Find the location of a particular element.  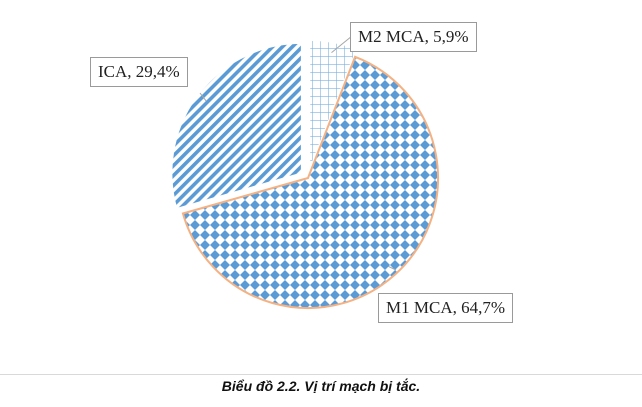

pie-slice-ica is located at coordinates (236, 126).